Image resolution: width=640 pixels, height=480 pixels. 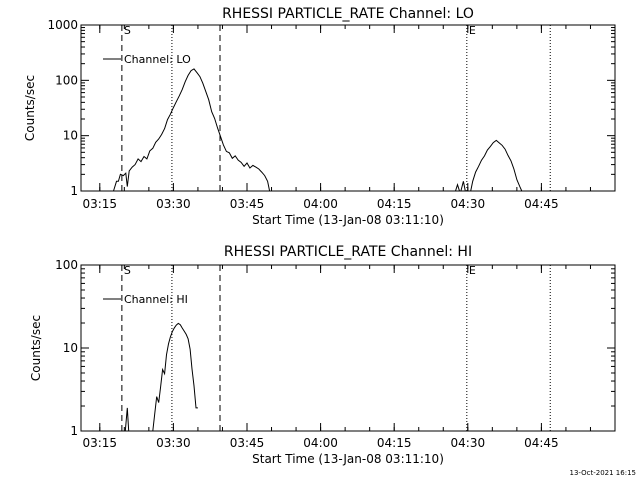 What do you see at coordinates (348, 252) in the screenshot?
I see `chart-title: RHESSI PARTICLE_RATE Channel: HI` at bounding box center [348, 252].